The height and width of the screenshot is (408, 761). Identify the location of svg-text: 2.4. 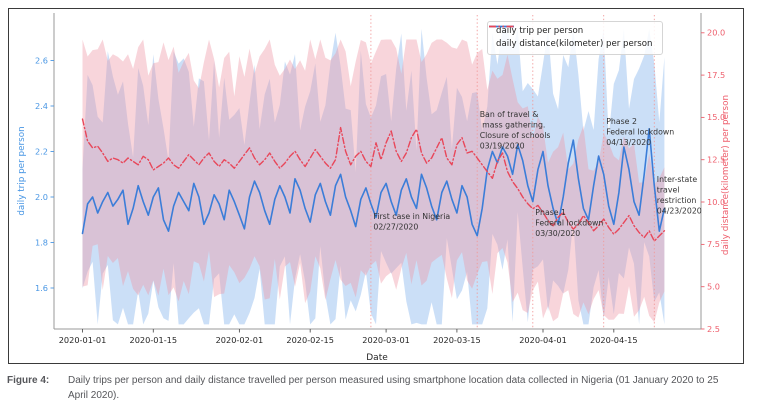
(41, 106).